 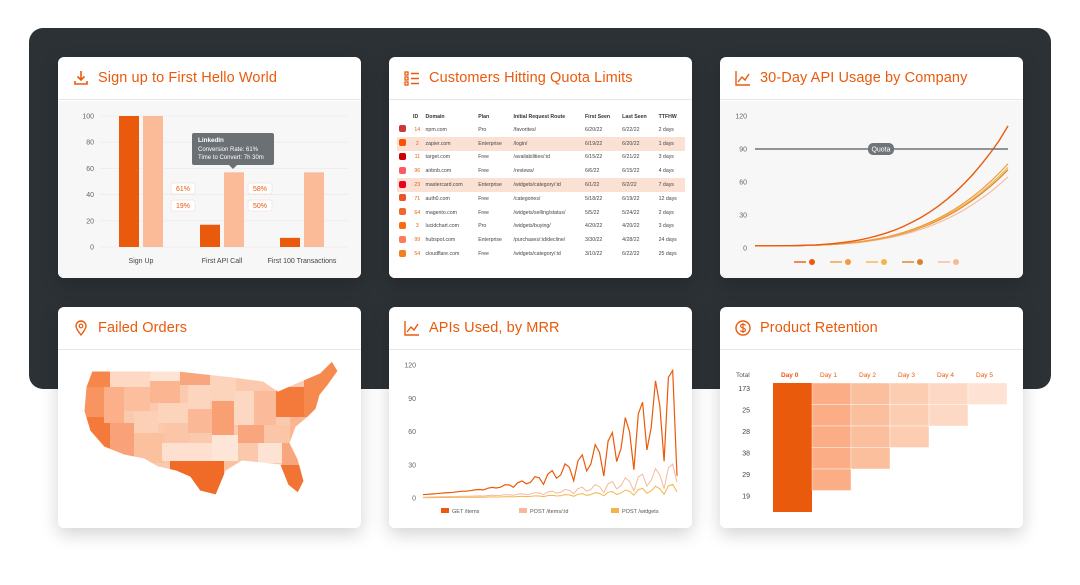 What do you see at coordinates (593, 157) in the screenshot?
I see `cell-first-seen: 6/15/22` at bounding box center [593, 157].